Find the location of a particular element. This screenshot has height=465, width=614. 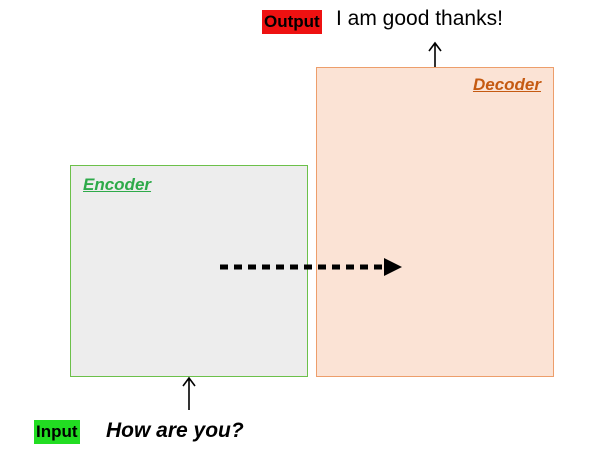

input-tag: Input is located at coordinates (57, 432).